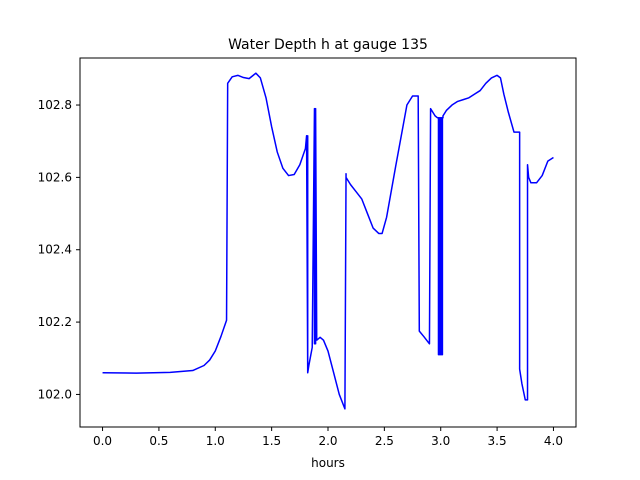 This screenshot has height=480, width=640. I want to click on x-tick-label: 1.0, so click(215, 441).